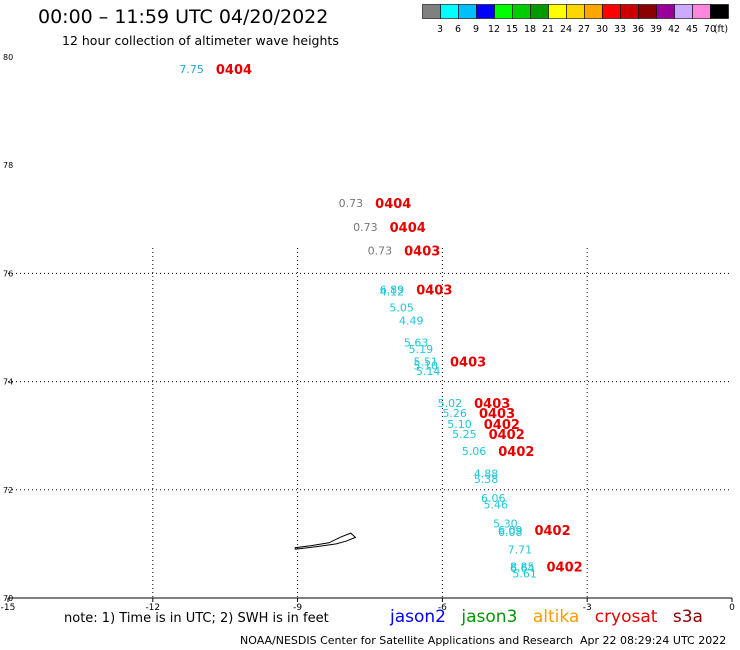 The image size is (740, 650). I want to click on swh-value-label: 5.46, so click(495, 504).